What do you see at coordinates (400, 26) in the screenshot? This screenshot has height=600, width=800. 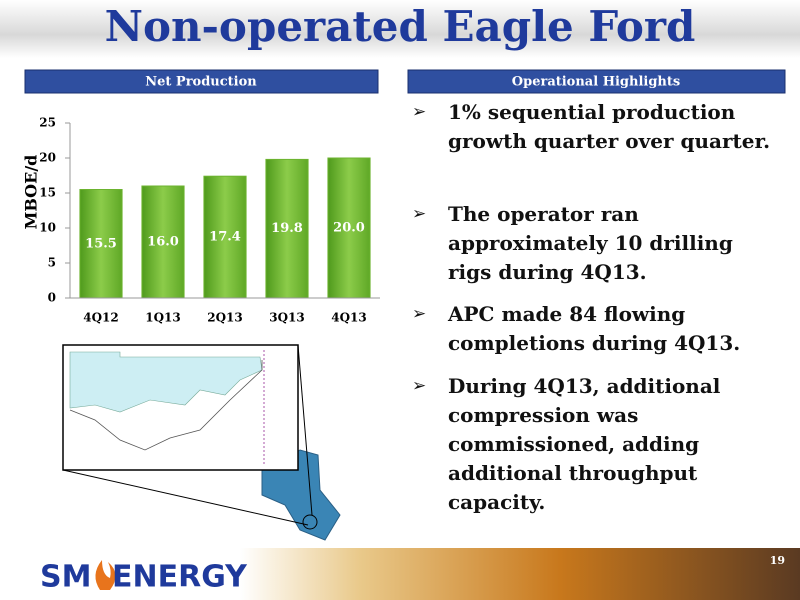 I see `slide-title: Non-operated Eagle Ford` at bounding box center [400, 26].